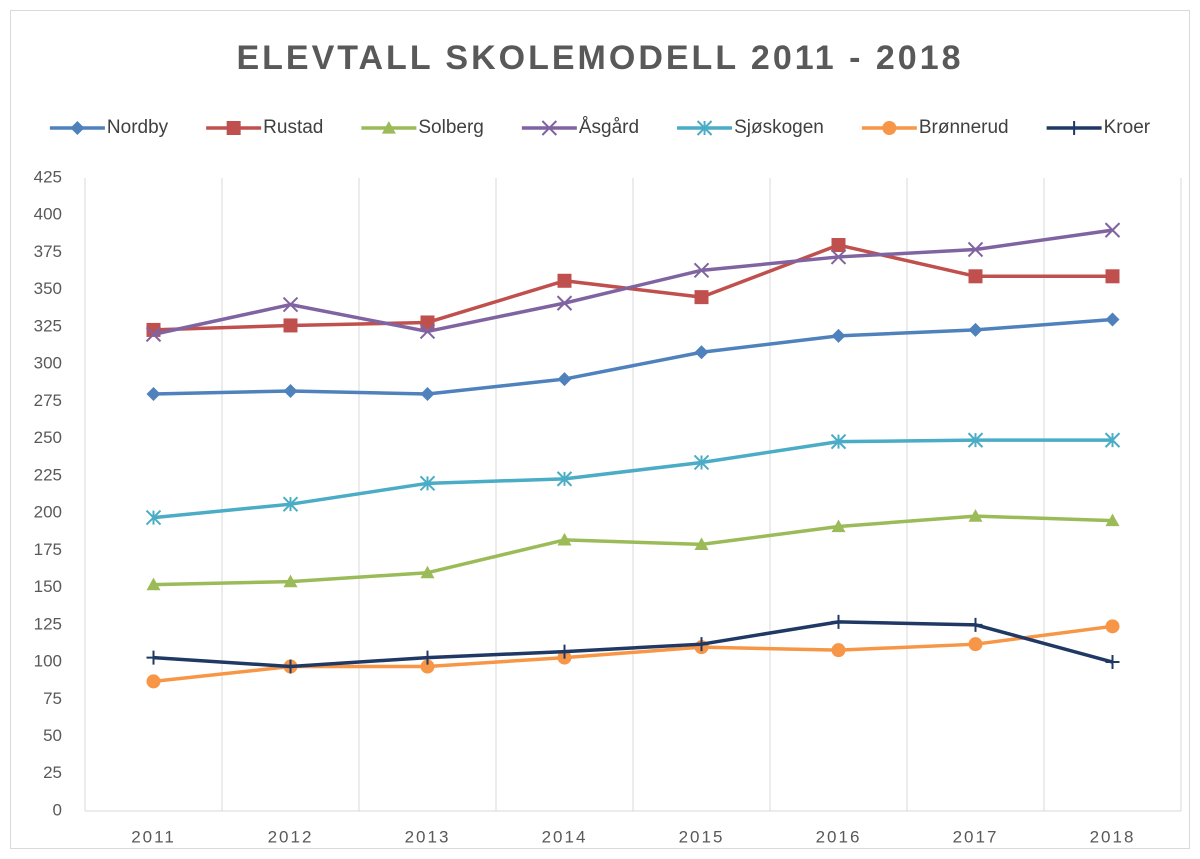 Image resolution: width=1200 pixels, height=859 pixels. Describe the element at coordinates (976, 836) in the screenshot. I see `x-tick-label: 2017` at that location.